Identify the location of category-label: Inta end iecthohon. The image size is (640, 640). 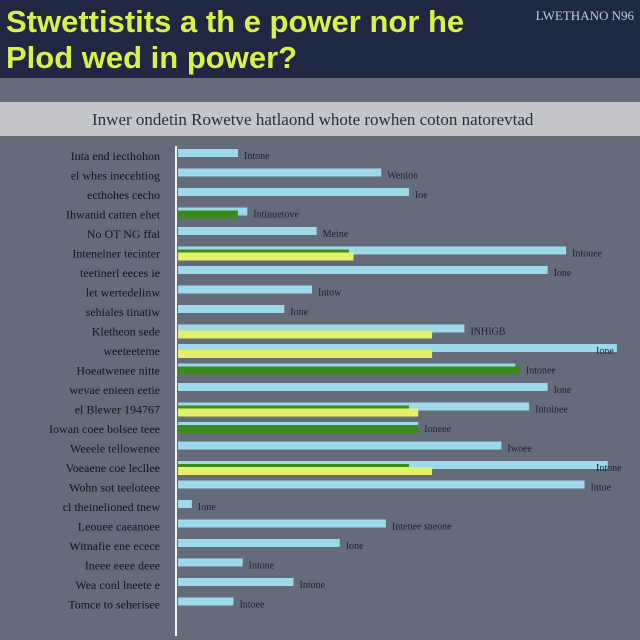
(115, 156).